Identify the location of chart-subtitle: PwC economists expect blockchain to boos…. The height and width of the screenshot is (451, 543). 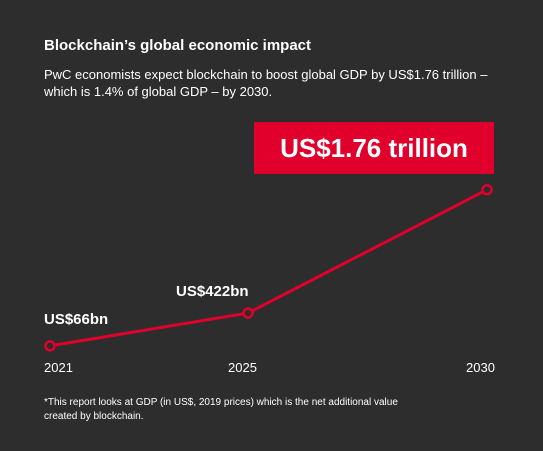
(266, 83).